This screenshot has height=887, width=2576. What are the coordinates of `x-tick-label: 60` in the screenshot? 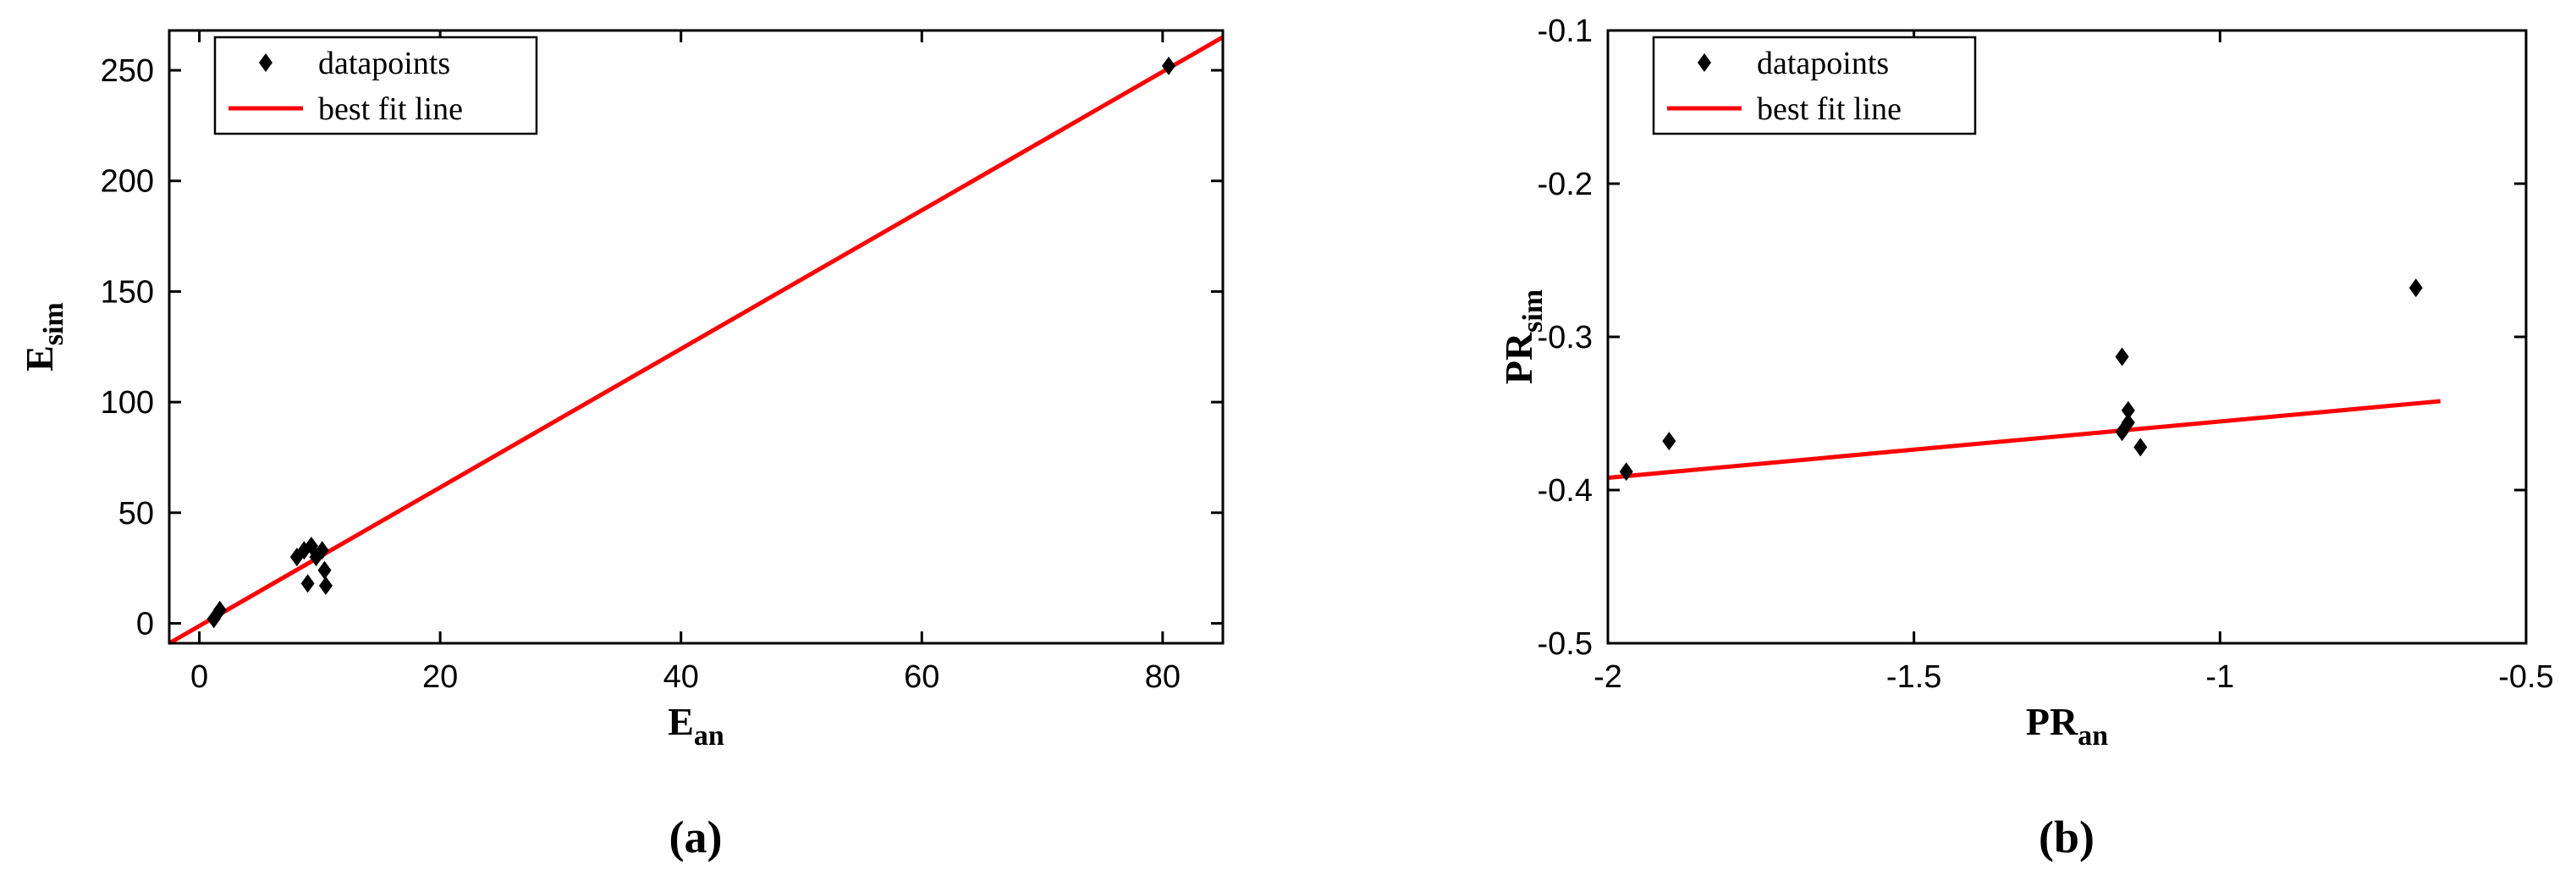 It's located at (922, 677).